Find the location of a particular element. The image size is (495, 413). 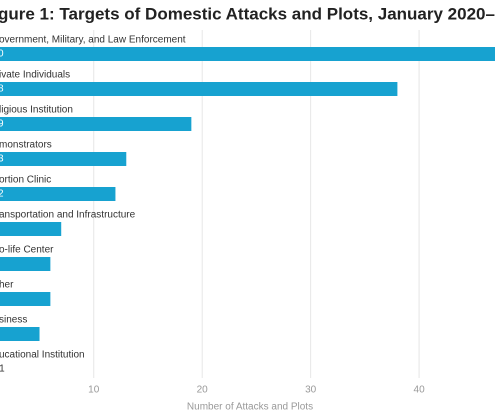

category-label: her is located at coordinates (7, 285).